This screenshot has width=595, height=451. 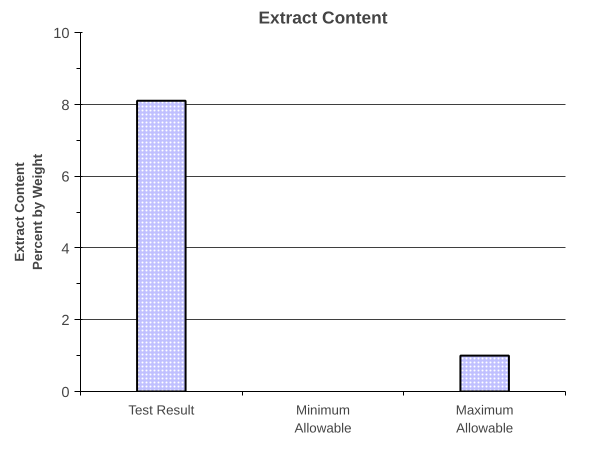 What do you see at coordinates (29, 211) in the screenshot?
I see `y-axis-title: Extract Content Percent by Weight` at bounding box center [29, 211].